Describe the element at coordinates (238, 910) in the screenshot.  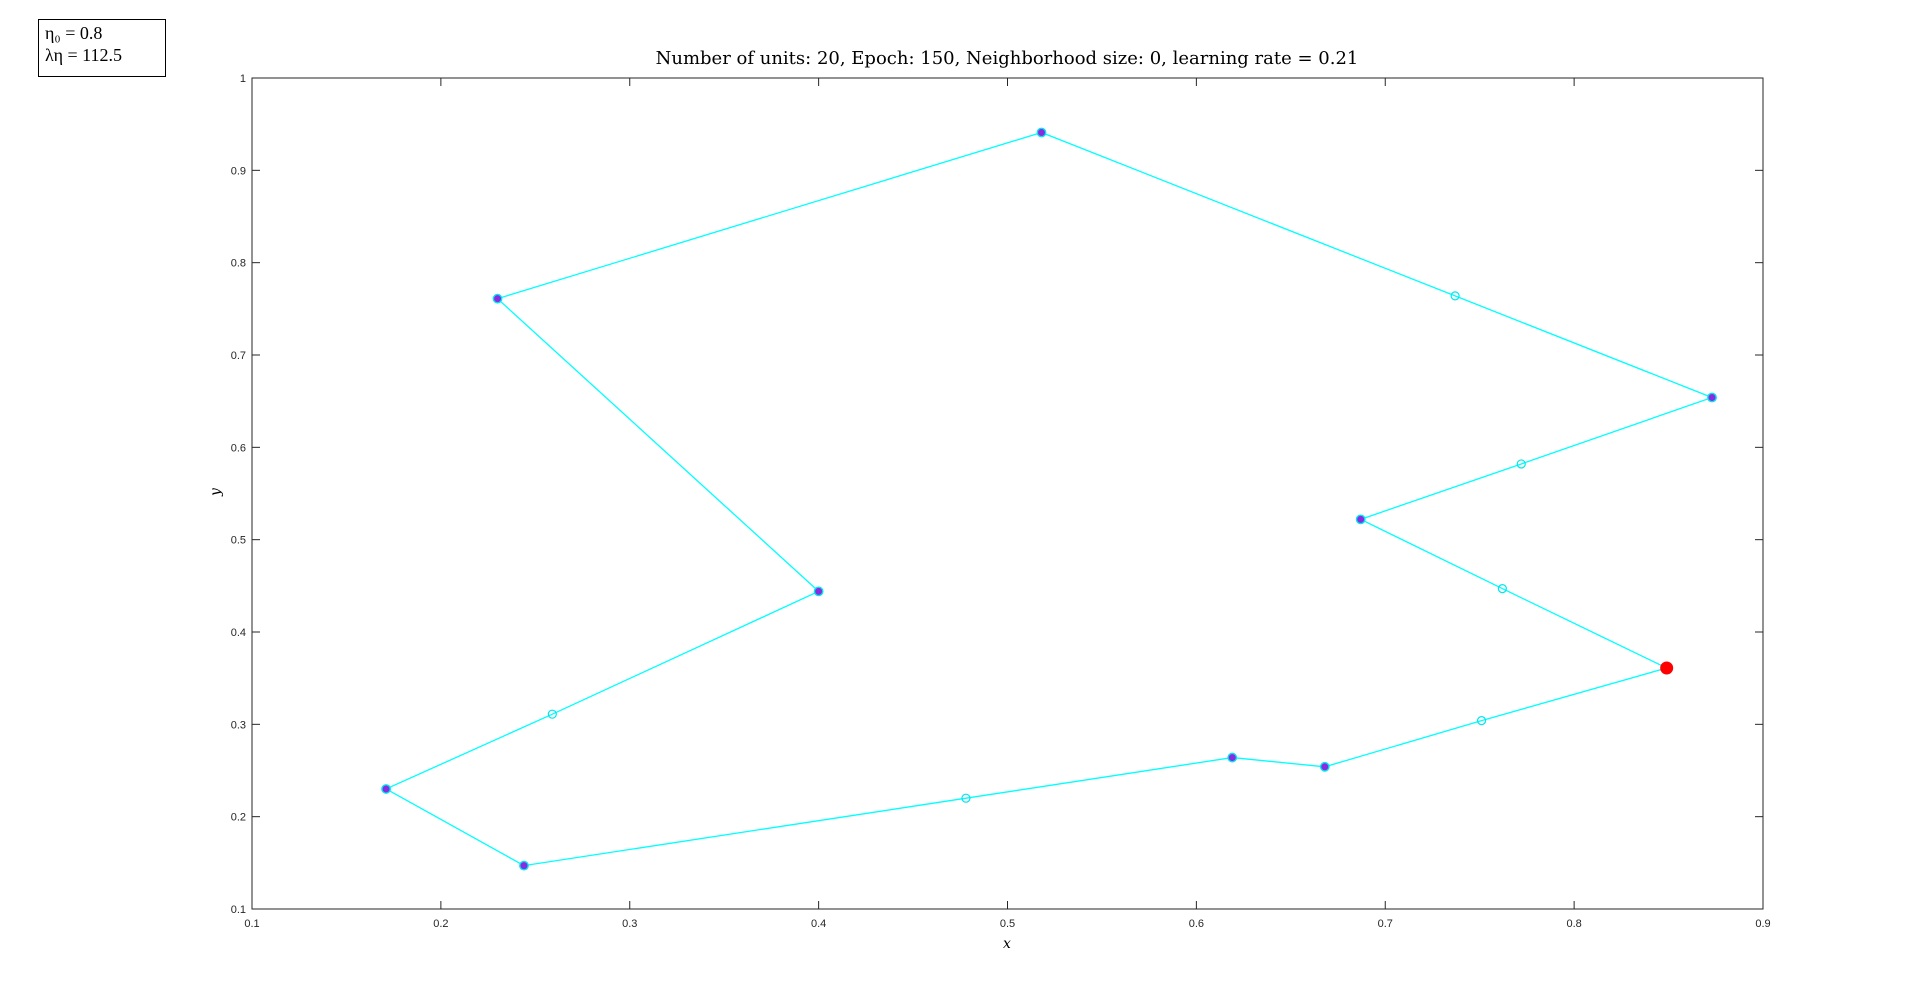
I see `y-tick-label: 0.1` at that location.